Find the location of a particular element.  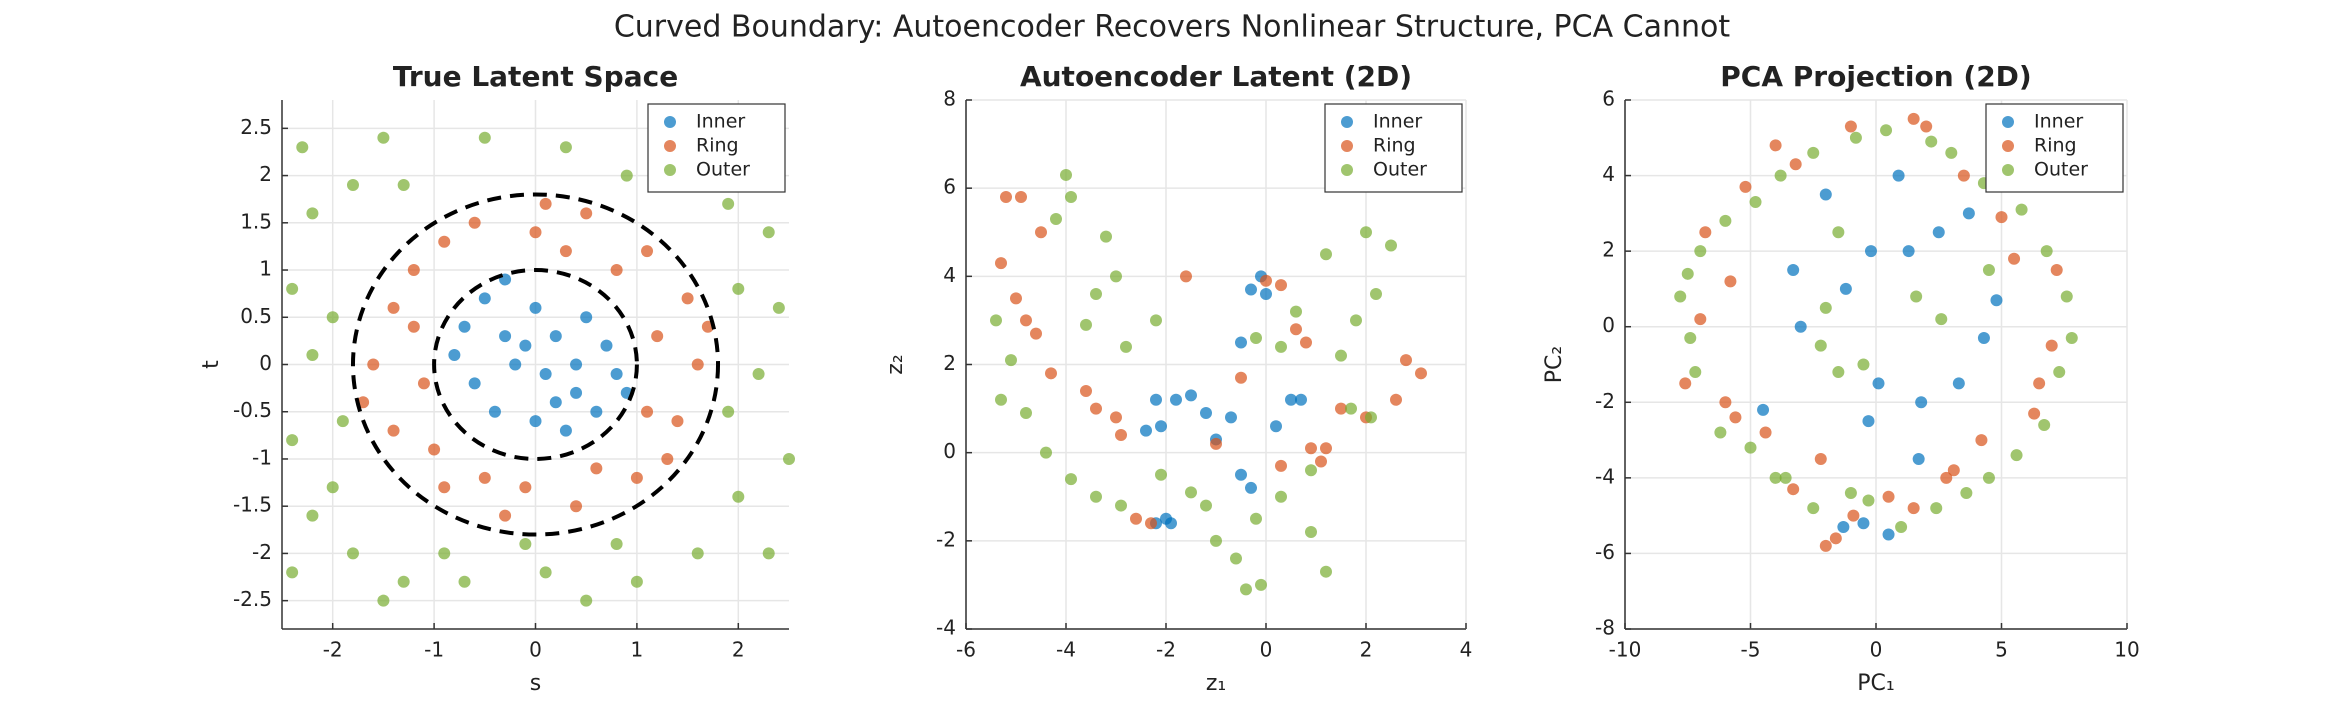

boundary-circle is located at coordinates (535, 364).